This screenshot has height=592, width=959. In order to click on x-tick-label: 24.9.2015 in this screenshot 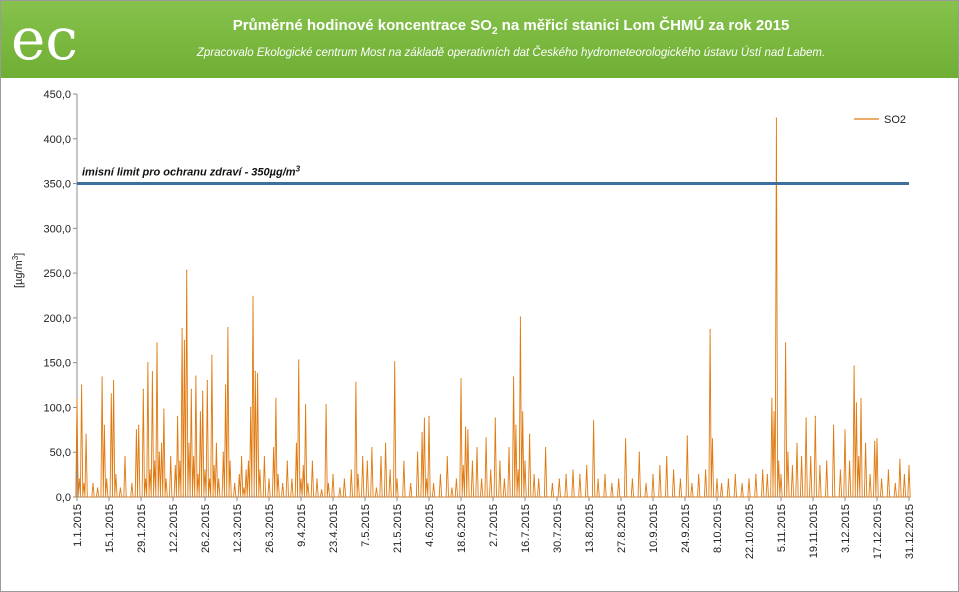, I will do `click(686, 528)`.